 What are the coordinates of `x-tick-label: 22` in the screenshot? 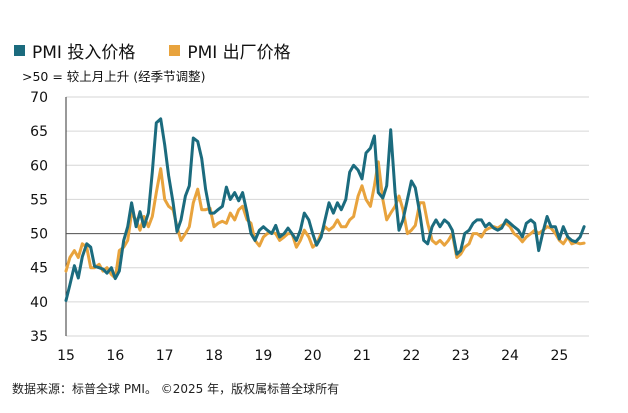 It's located at (411, 356).